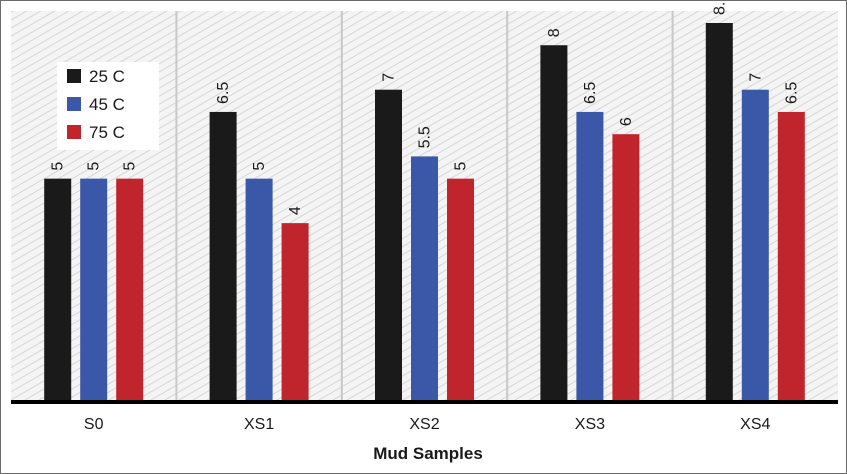 The image size is (847, 474). Describe the element at coordinates (755, 424) in the screenshot. I see `x-tick-label: XS4` at that location.